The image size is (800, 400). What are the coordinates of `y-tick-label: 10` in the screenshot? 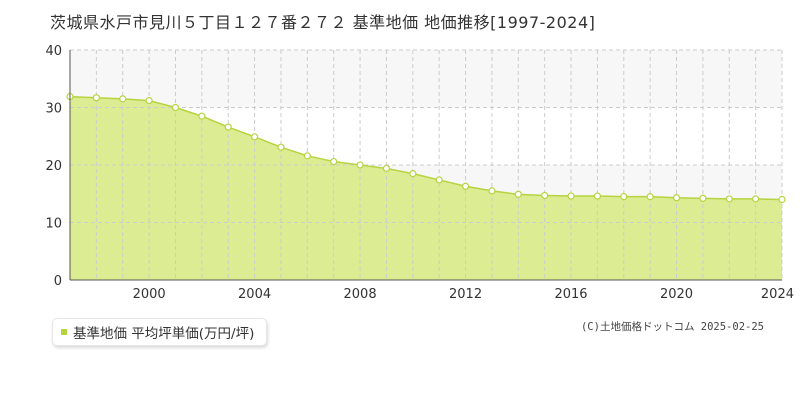 It's located at (53, 224).